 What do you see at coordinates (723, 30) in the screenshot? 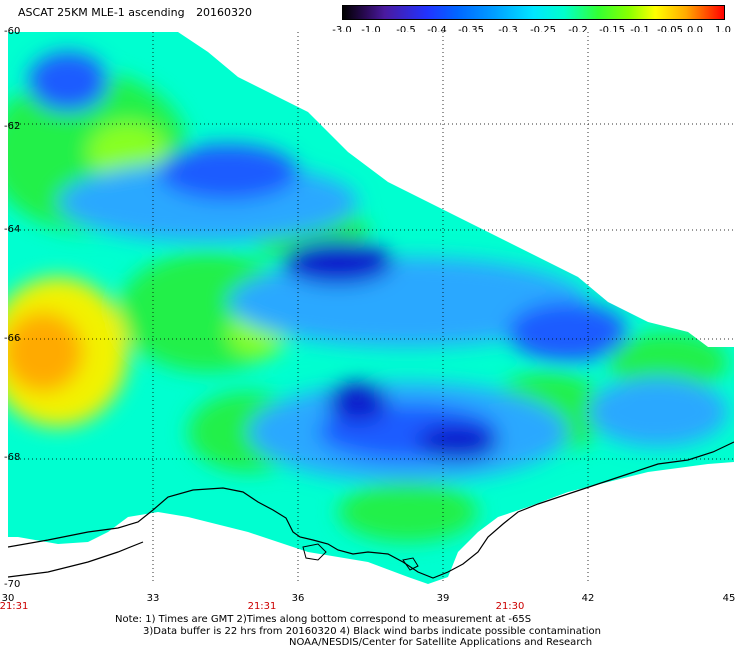
I see `scale-label: 1.0` at bounding box center [723, 30].